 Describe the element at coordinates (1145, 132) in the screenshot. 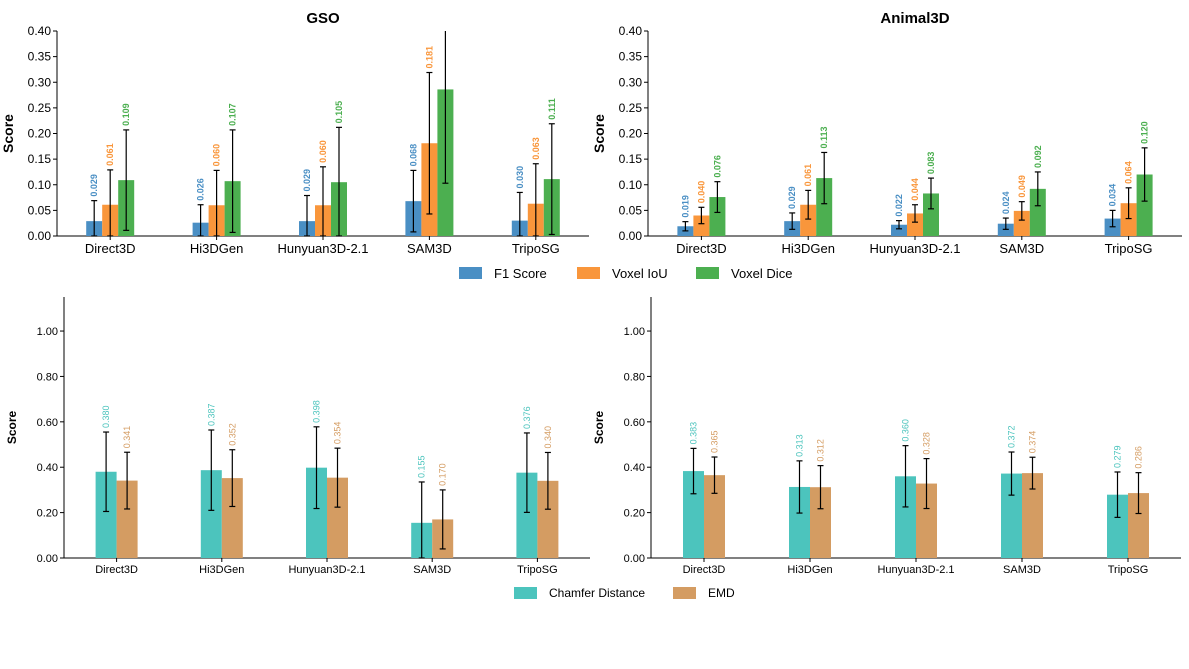

I see `data-label-voxel-dice: 0.120` at that location.